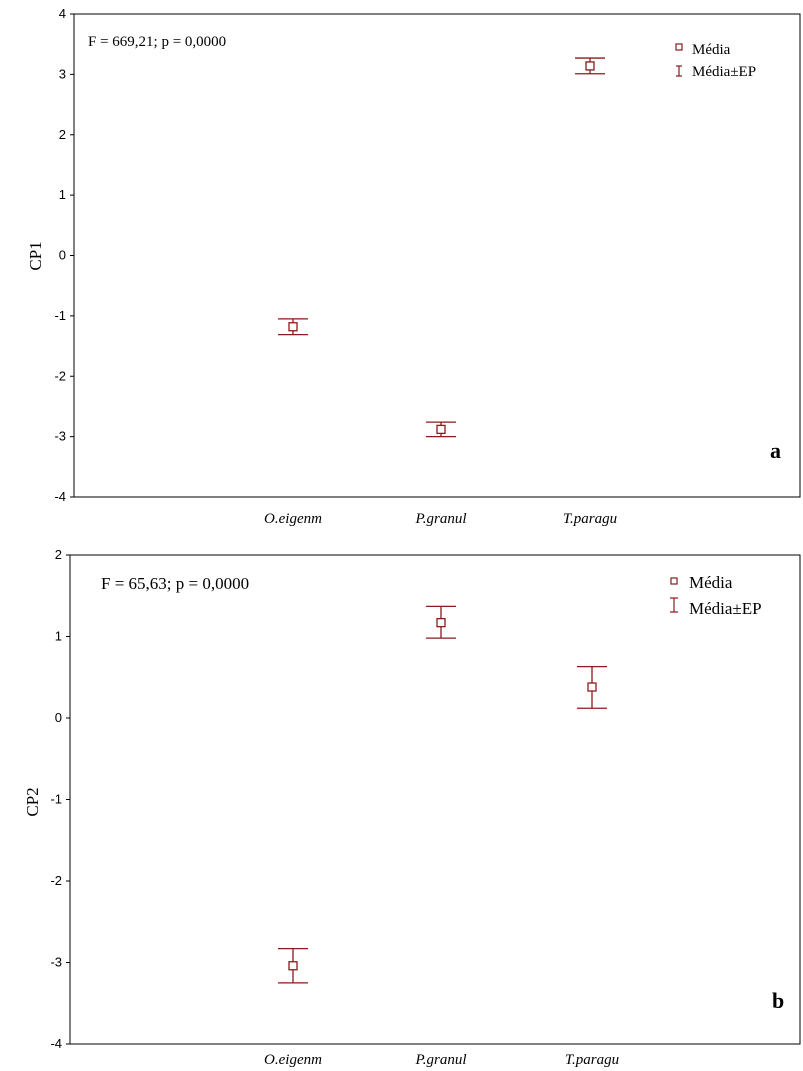 The width and height of the screenshot is (803, 1071). What do you see at coordinates (442, 794) in the screenshot?
I see `data-marks-b` at bounding box center [442, 794].